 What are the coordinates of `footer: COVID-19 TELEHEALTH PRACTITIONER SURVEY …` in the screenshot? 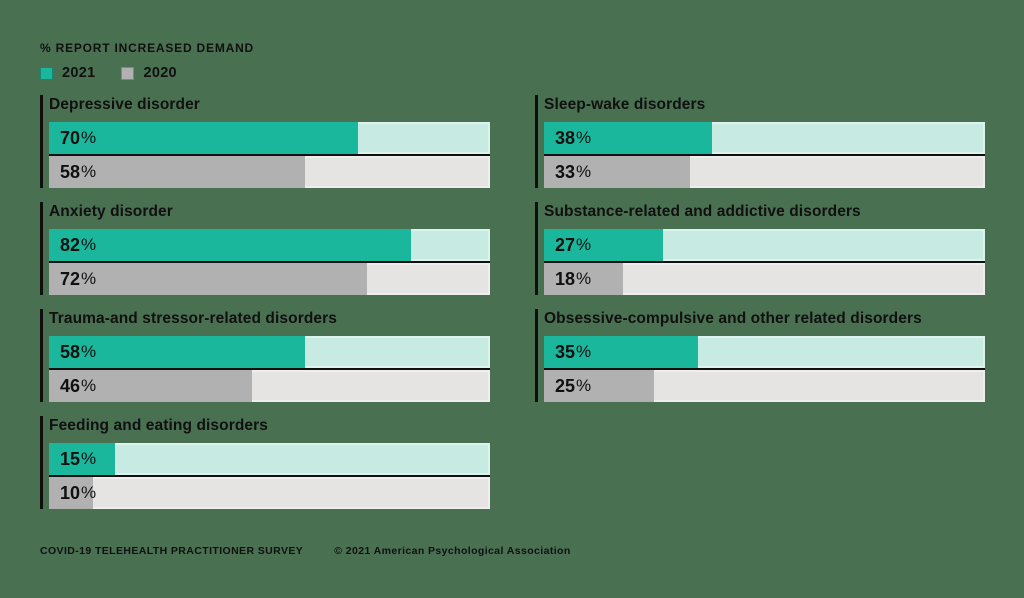 It's located at (305, 551).